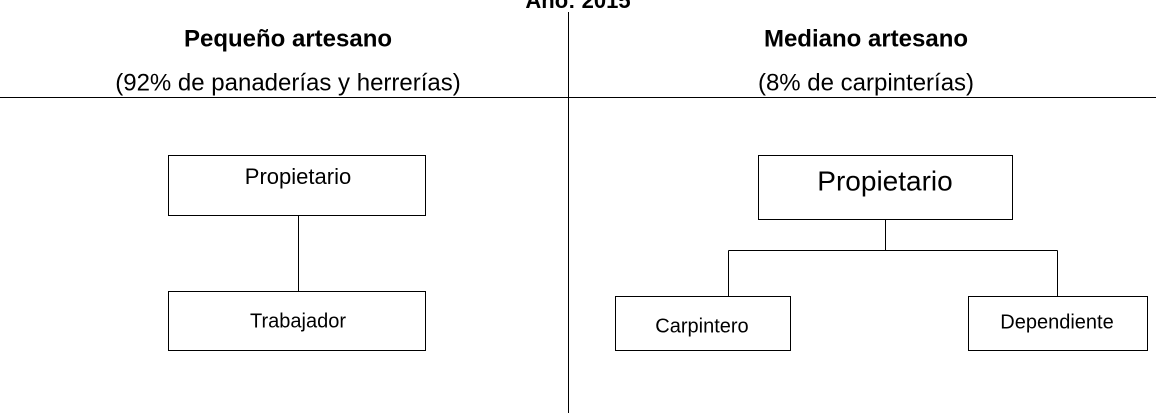 Image resolution: width=1156 pixels, height=413 pixels. Describe the element at coordinates (288, 82) in the screenshot. I see `column-subheading: (92% de panaderías y herrerías)` at that location.